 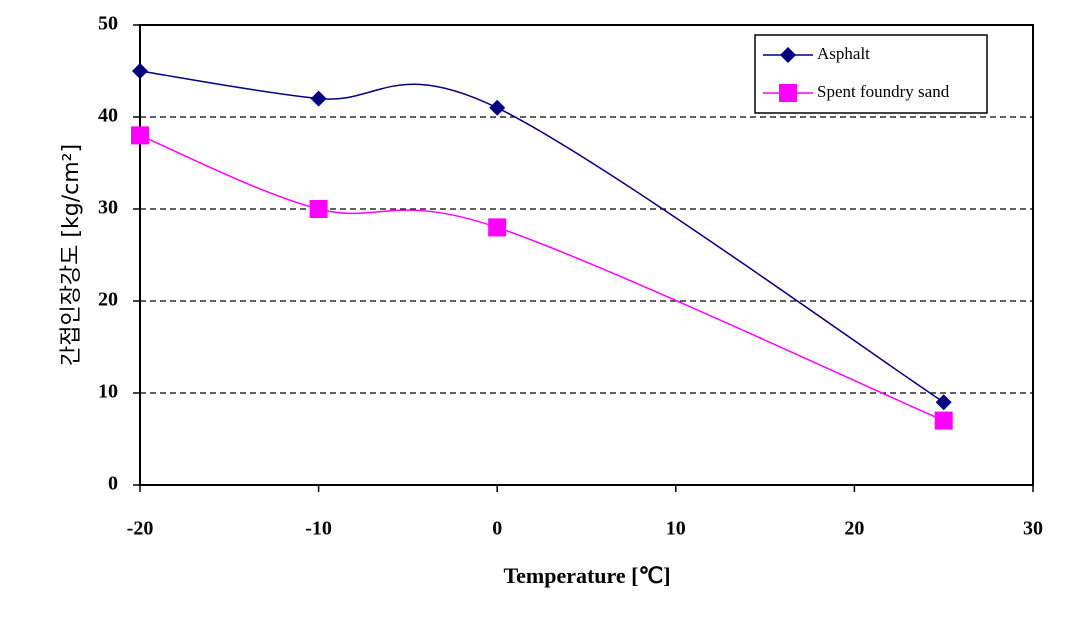 What do you see at coordinates (108, 116) in the screenshot?
I see `y-tick-label: 40` at bounding box center [108, 116].